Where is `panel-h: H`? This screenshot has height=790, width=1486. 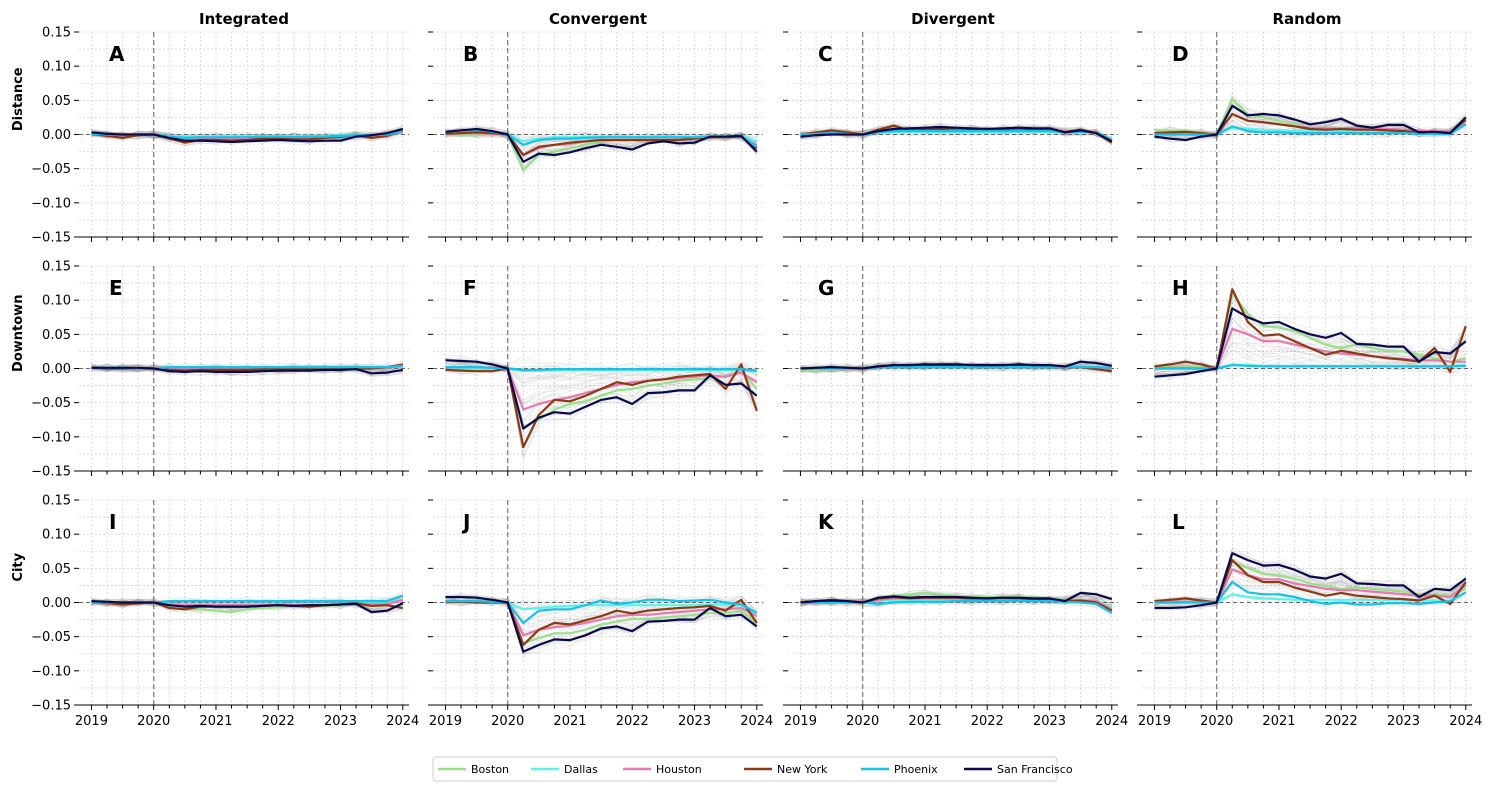
panel-h: H is located at coordinates (1304, 370).